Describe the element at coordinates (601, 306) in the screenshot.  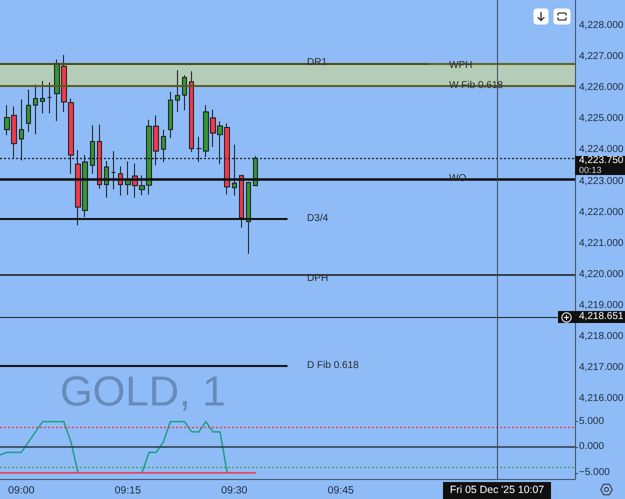
I see `y-tick-label: 4,219.000` at that location.